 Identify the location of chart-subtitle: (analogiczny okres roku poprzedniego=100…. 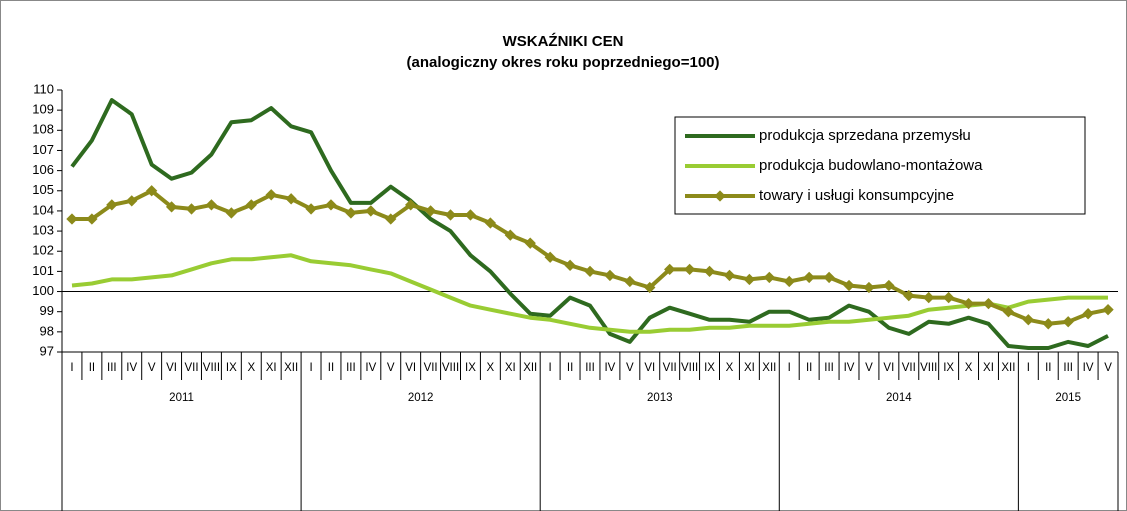
(563, 62).